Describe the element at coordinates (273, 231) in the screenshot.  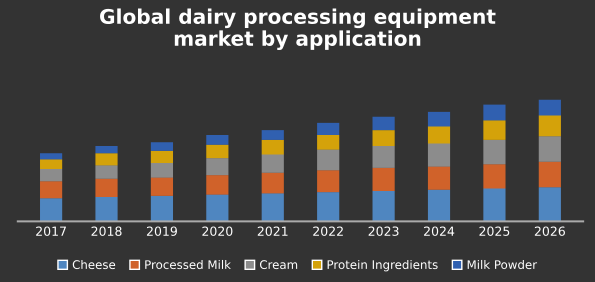
I see `x-tick-label: 2021` at that location.